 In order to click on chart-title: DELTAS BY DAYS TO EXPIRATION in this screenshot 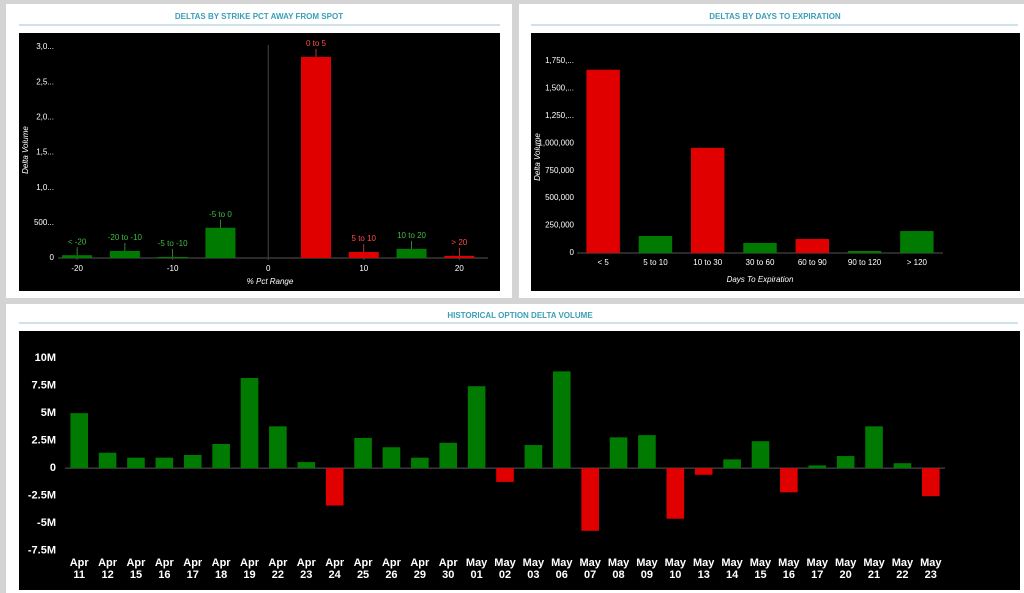, I will do `click(775, 16)`.